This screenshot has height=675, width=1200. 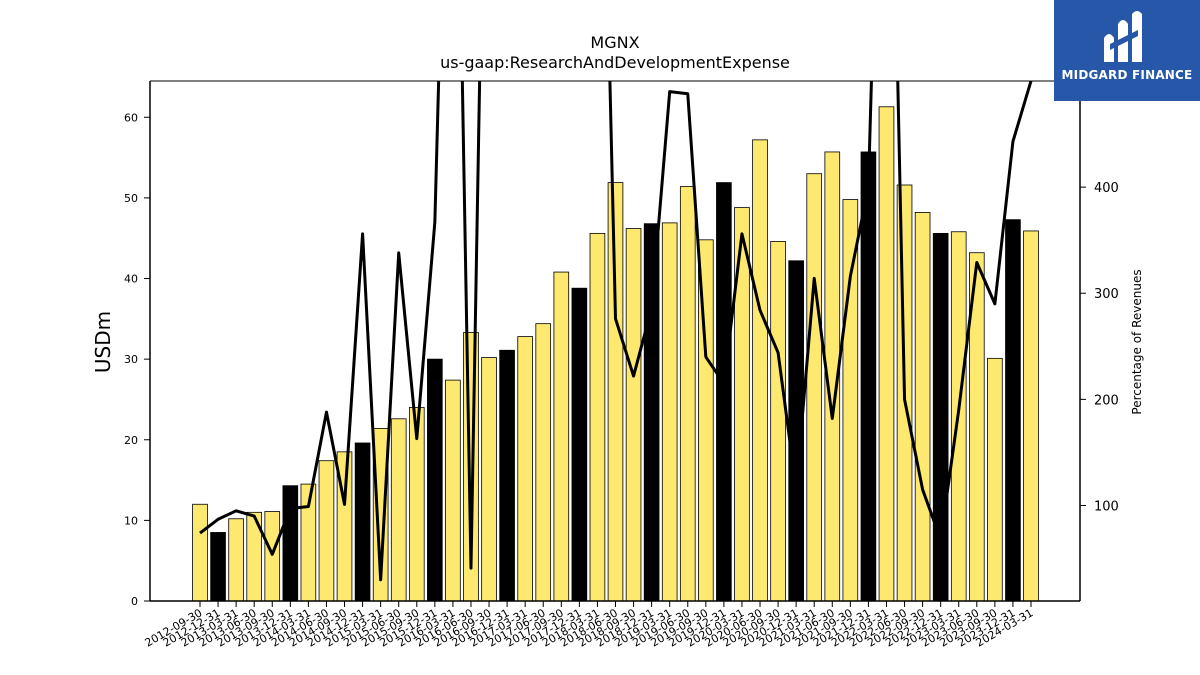 I want to click on chart-title: MGNX, so click(x=614, y=42).